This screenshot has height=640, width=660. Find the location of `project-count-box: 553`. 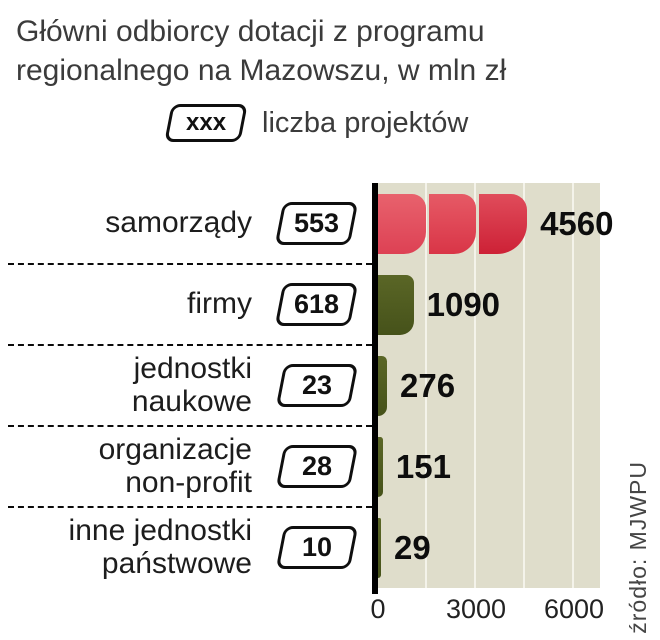

project-count-box: 553 is located at coordinates (317, 223).